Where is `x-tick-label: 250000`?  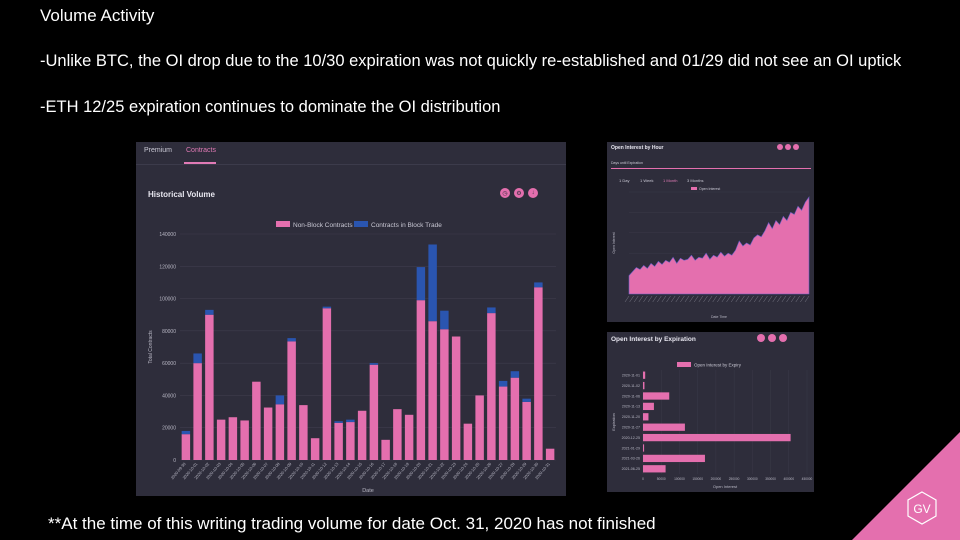
x-tick-label: 250000 is located at coordinates (734, 479).